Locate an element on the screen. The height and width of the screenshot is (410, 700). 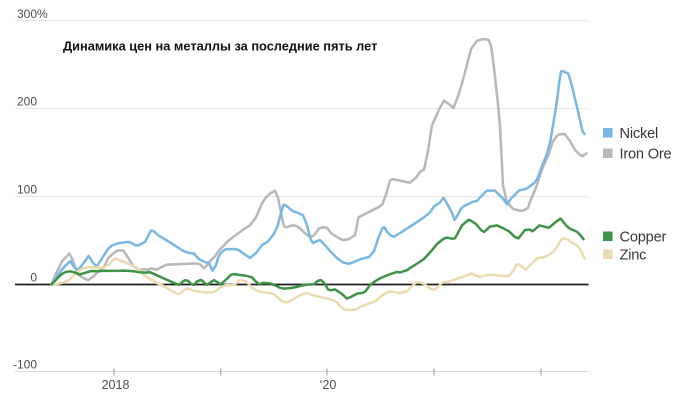
svg-text: 100 is located at coordinates (27, 190).